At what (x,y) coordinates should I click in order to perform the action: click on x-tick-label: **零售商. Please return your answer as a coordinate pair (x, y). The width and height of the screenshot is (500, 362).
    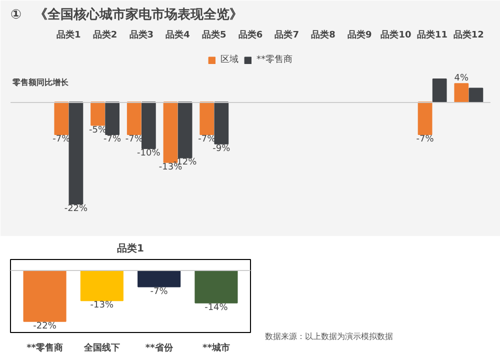
    Looking at the image, I should click on (44, 348).